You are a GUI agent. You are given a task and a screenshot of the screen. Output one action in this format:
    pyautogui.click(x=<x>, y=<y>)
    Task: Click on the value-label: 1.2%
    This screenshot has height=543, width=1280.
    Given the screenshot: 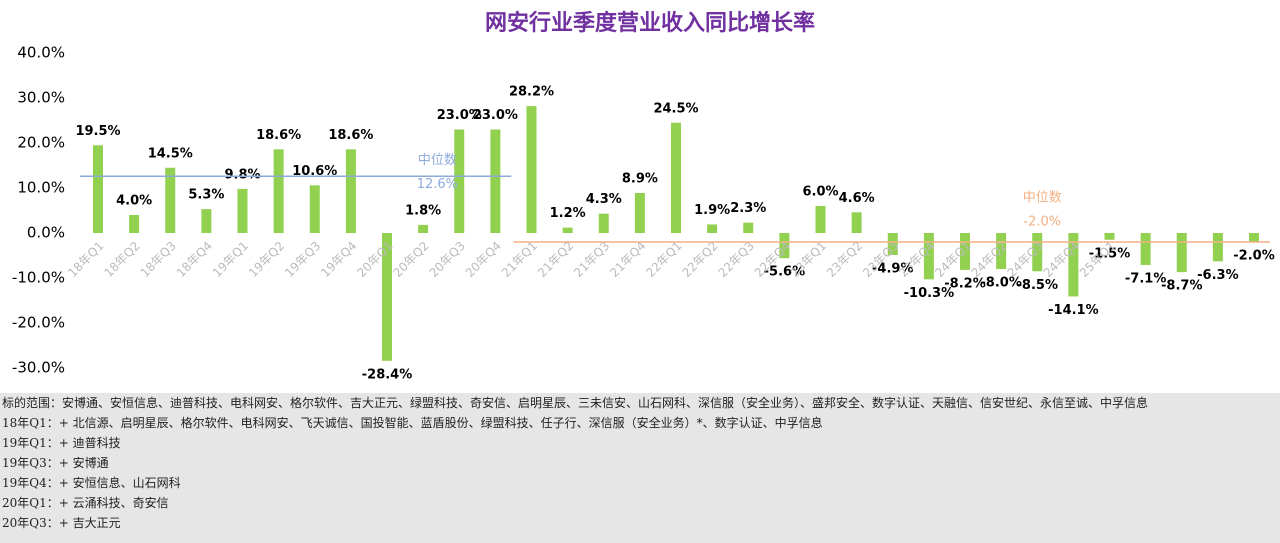 What is the action you would take?
    pyautogui.click(x=568, y=213)
    